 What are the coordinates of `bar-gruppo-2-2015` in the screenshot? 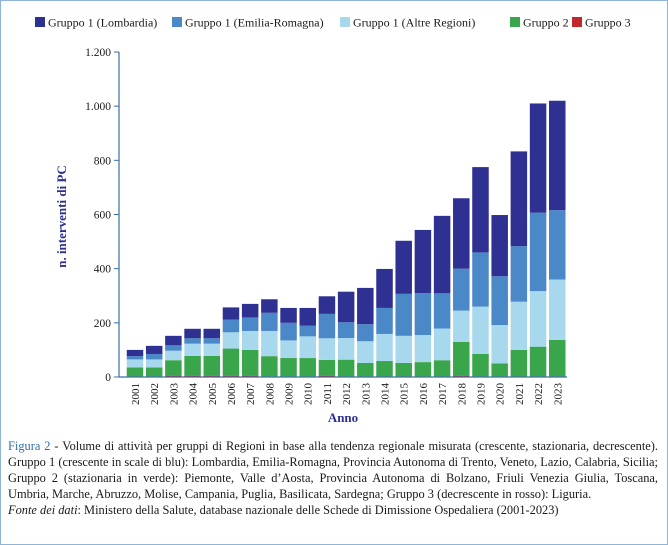 It's located at (403, 369).